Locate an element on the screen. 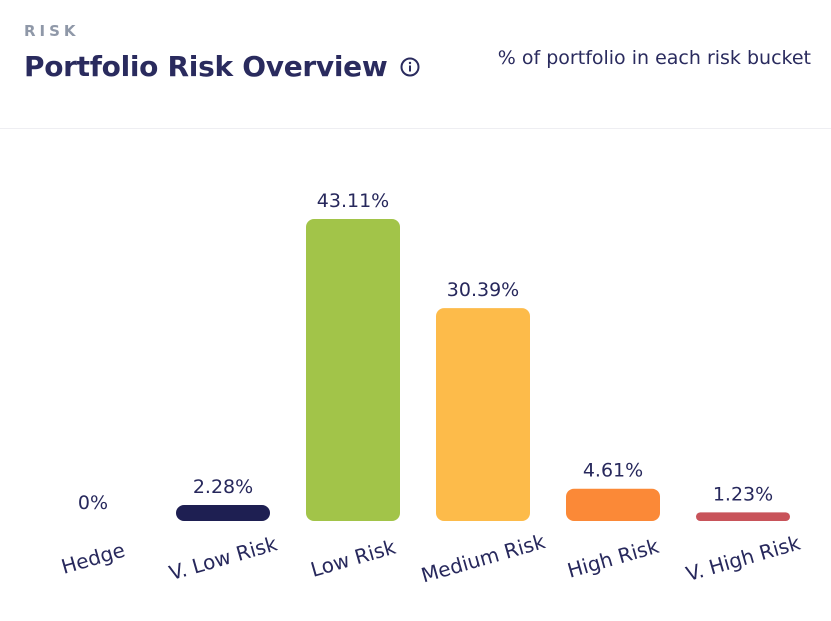 The image size is (831, 621). bar-high-risk is located at coordinates (613, 504).